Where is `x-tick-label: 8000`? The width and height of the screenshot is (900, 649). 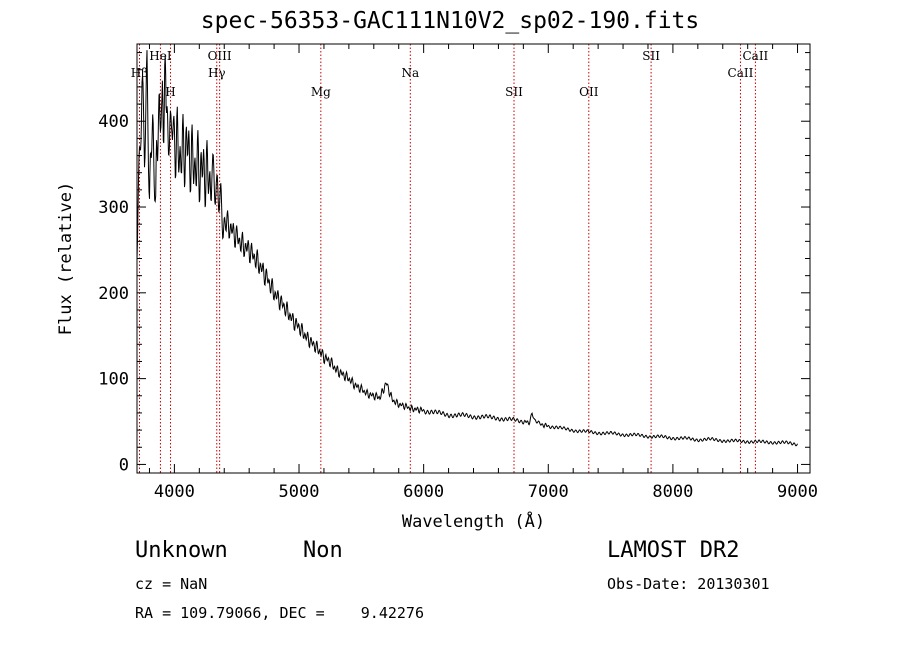
x-tick-label: 8000 is located at coordinates (672, 492).